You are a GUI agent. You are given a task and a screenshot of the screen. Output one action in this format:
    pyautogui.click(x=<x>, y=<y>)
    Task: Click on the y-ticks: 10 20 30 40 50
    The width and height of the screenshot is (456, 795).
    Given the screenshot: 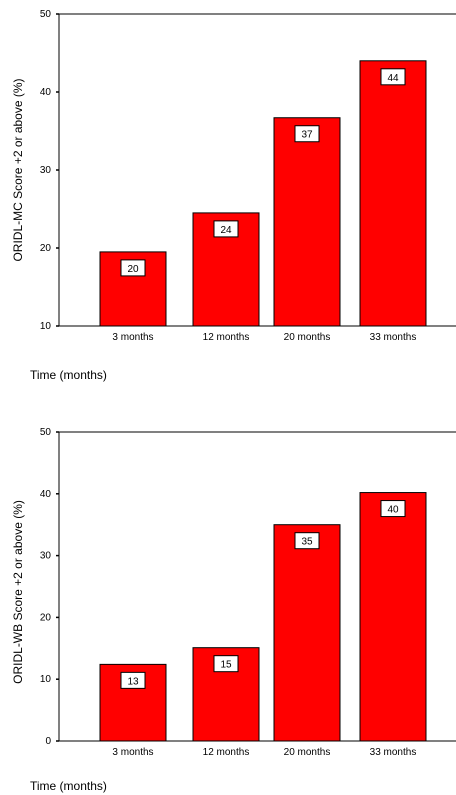 What is the action you would take?
    pyautogui.click(x=49, y=170)
    